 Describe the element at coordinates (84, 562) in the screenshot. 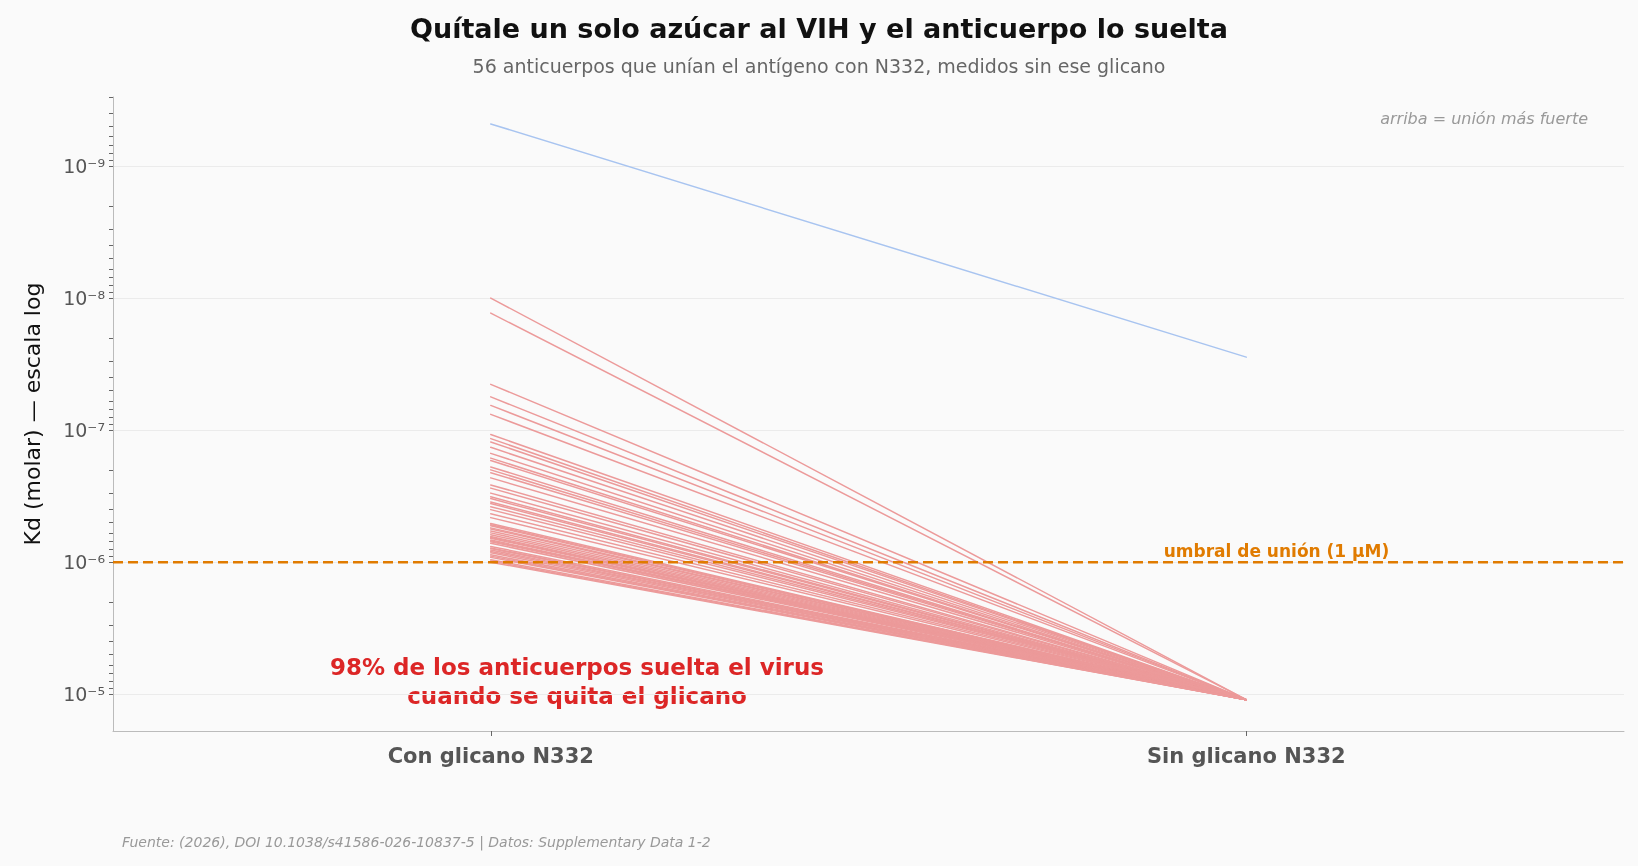

I see `y-tick-label: 10⁻⁶` at that location.